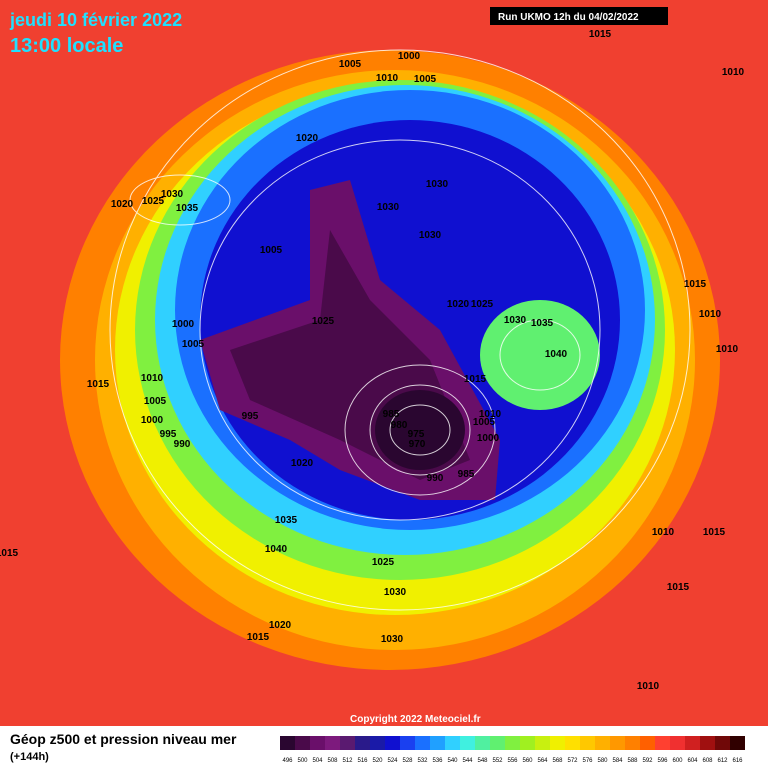 The width and height of the screenshot is (768, 768). I want to click on colorbar-label: 528, so click(407, 761).